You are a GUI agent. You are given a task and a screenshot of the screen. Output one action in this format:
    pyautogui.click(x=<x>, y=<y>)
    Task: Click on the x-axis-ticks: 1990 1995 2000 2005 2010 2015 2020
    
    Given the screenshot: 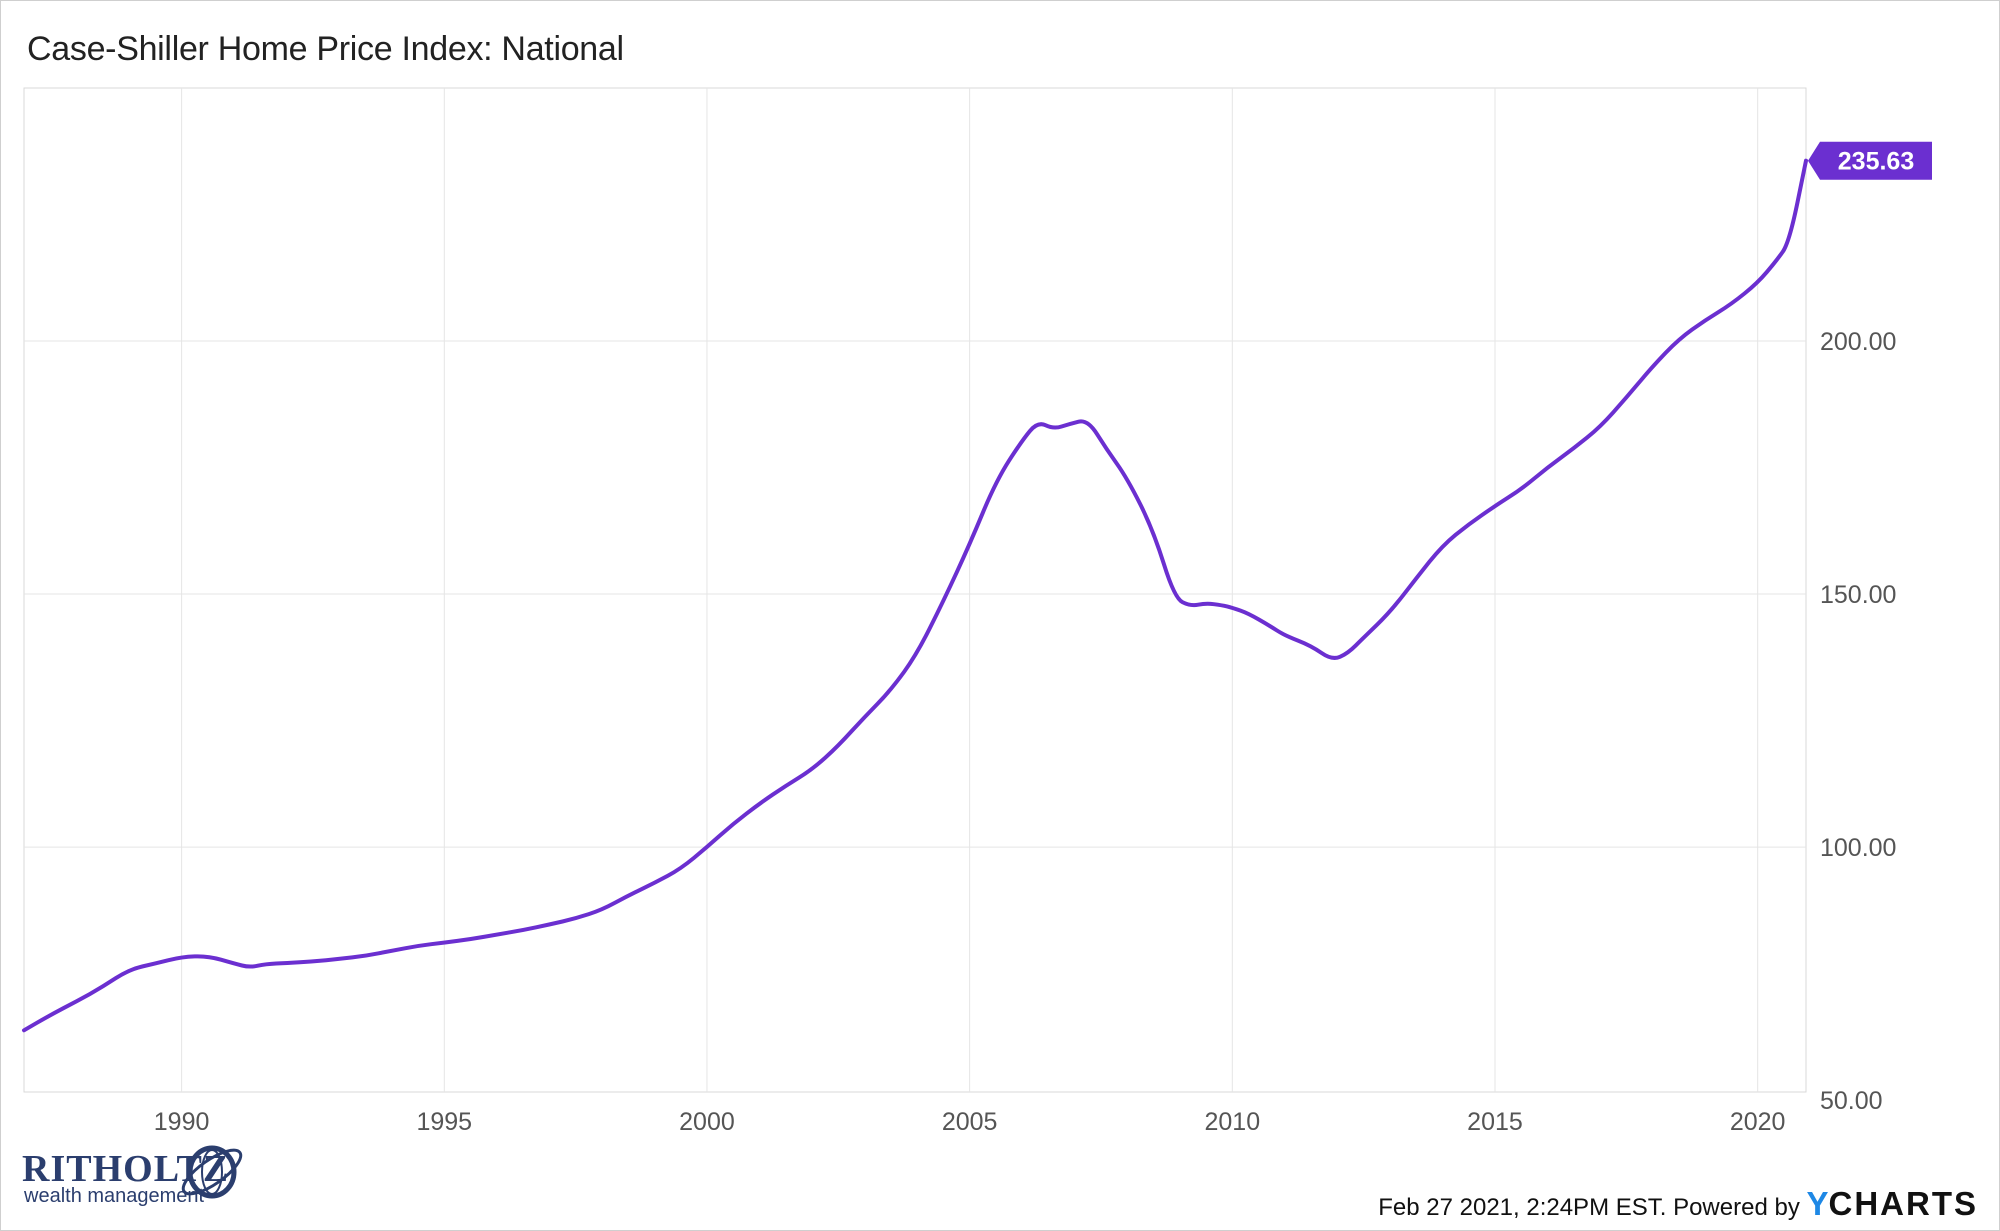 What is the action you would take?
    pyautogui.click(x=970, y=1122)
    